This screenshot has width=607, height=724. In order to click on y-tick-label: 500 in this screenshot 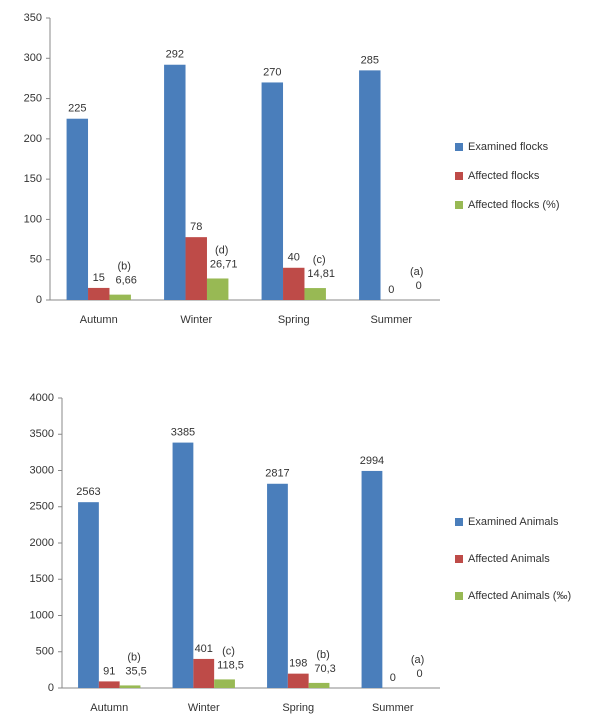, I will do `click(45, 652)`.